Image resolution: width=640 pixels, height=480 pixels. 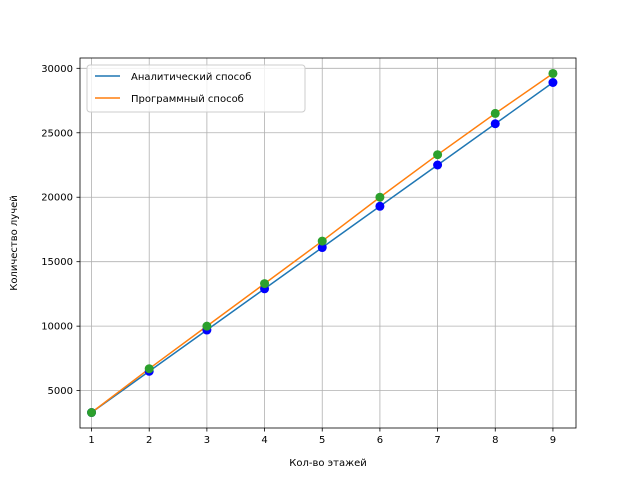 I want to click on legend-label-analytic: Аналитический способ, so click(x=191, y=77).